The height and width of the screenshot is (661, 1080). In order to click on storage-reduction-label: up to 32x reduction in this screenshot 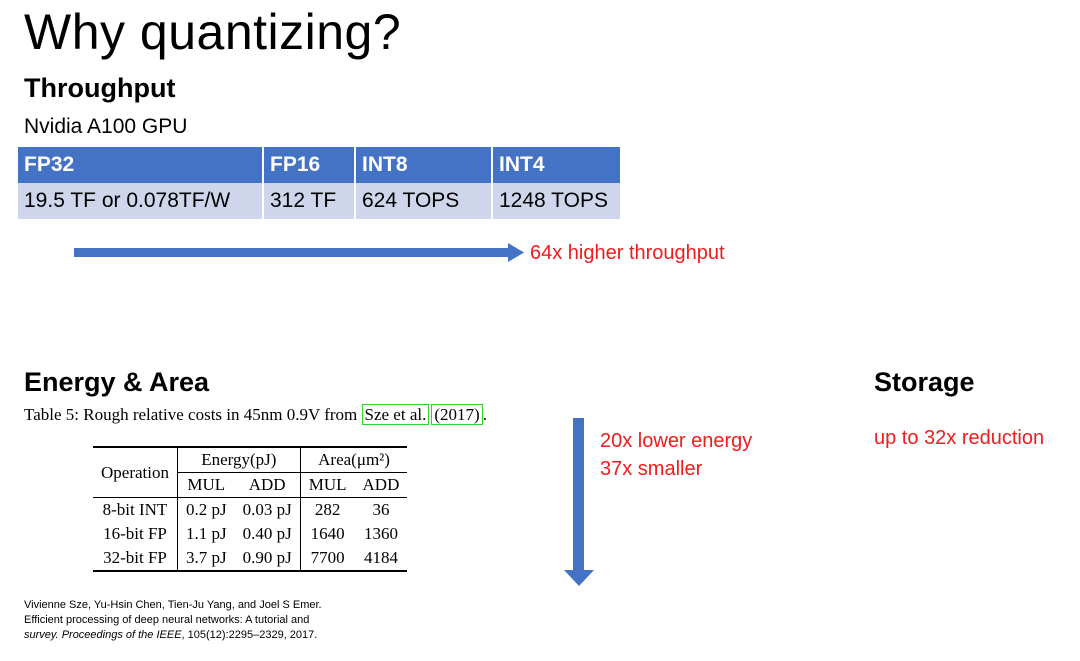, I will do `click(959, 438)`.